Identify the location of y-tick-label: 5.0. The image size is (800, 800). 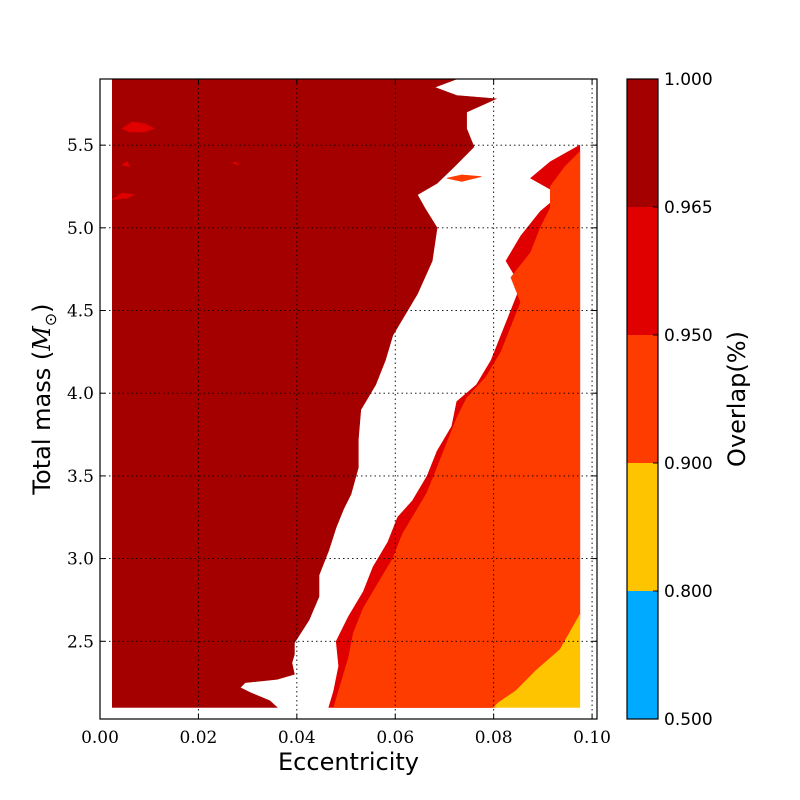
(80, 229).